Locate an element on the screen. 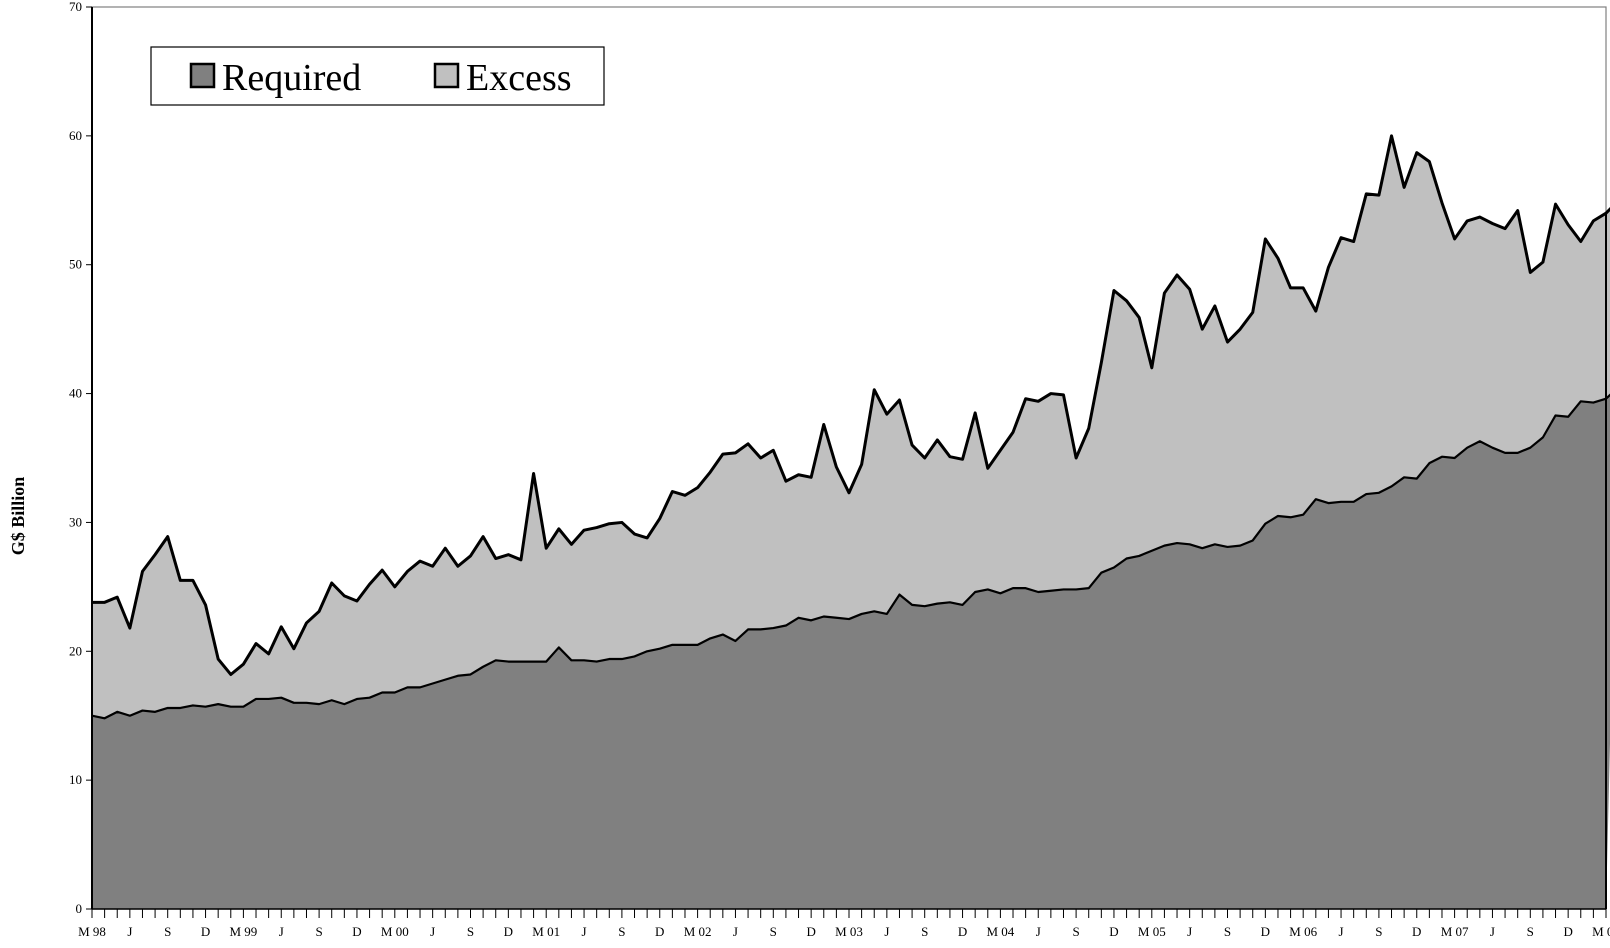 The image size is (1610, 948). legend-box is located at coordinates (377, 76).